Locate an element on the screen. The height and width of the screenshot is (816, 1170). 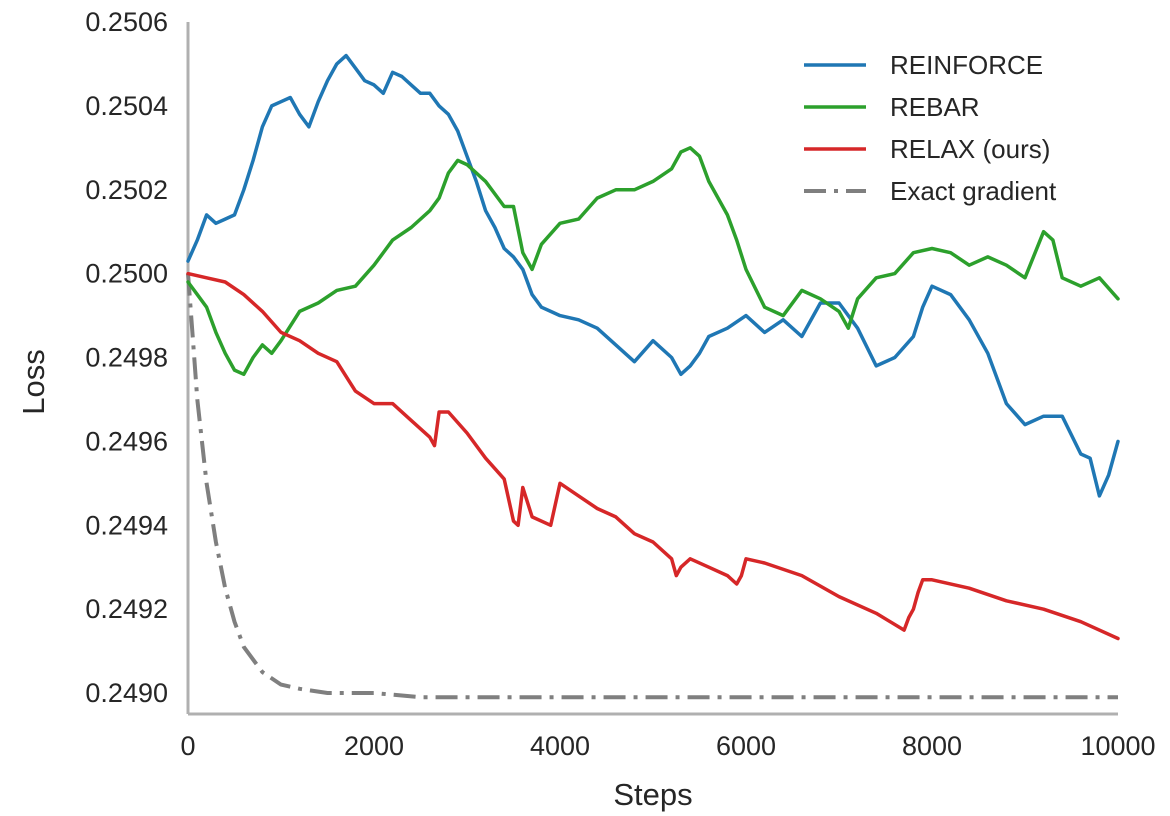
legend-label: REINFORCE is located at coordinates (966, 65).